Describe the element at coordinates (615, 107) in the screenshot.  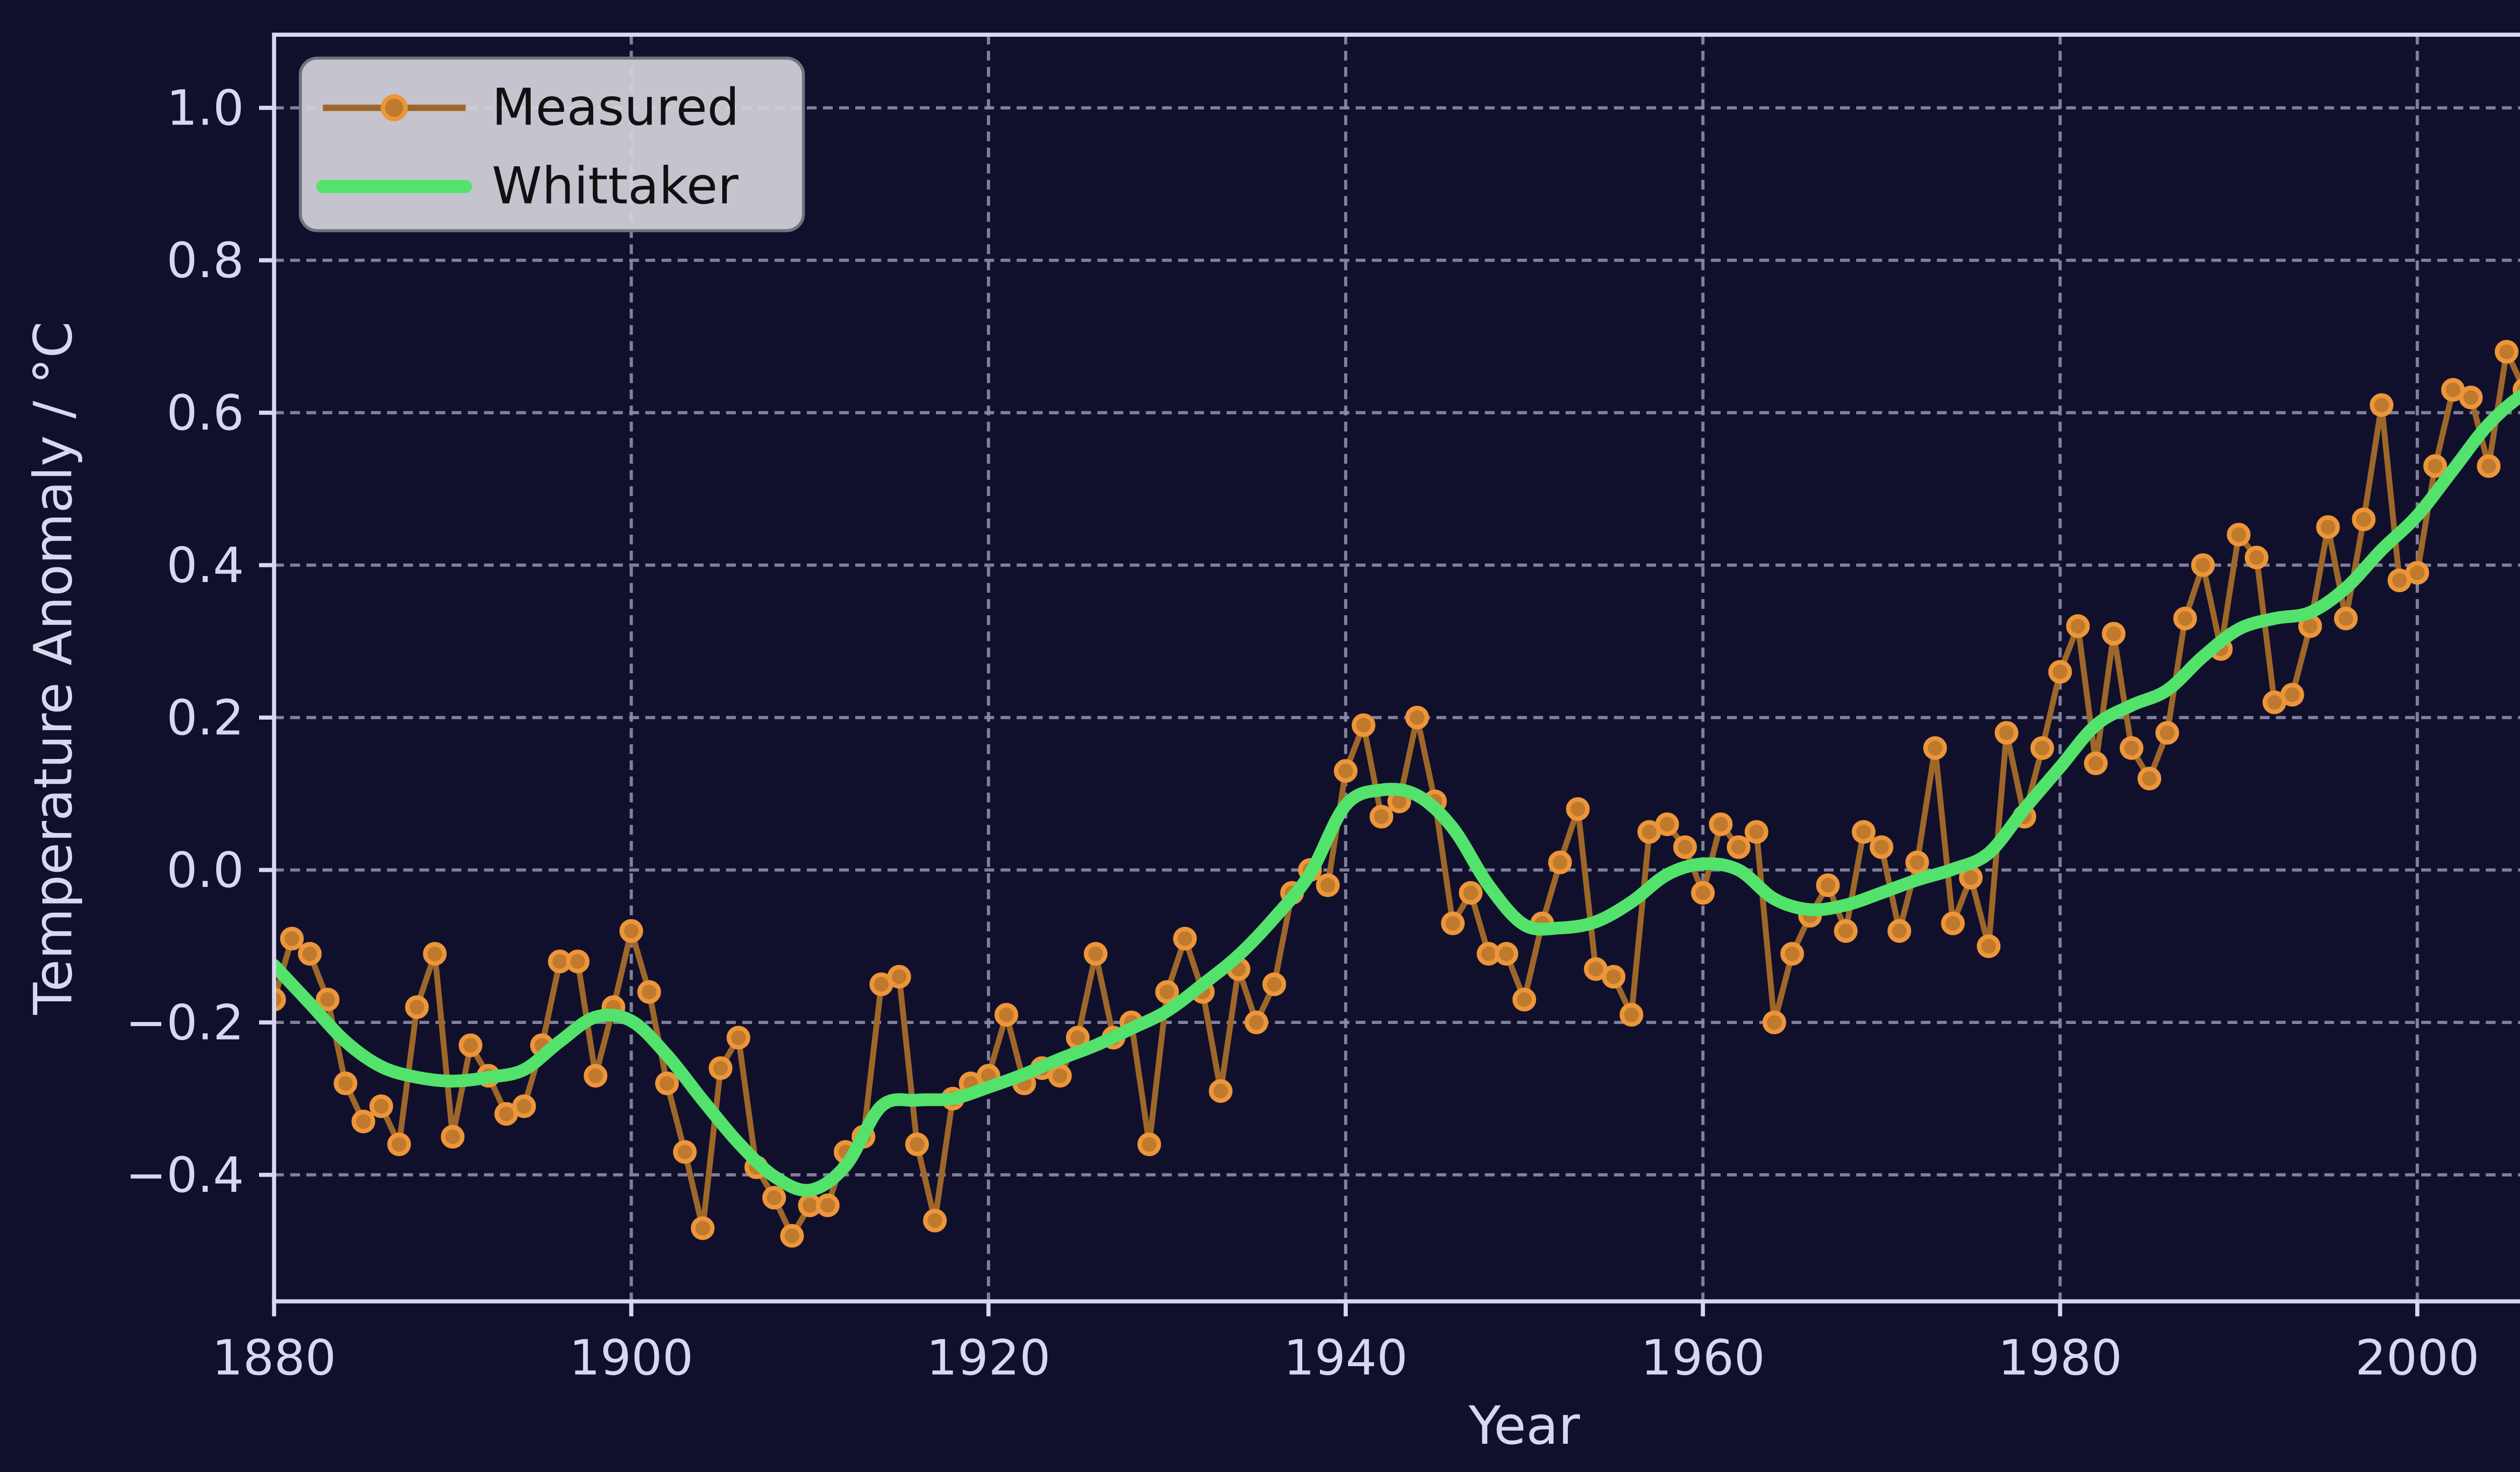
I see `legend-label-measured: Measured` at that location.